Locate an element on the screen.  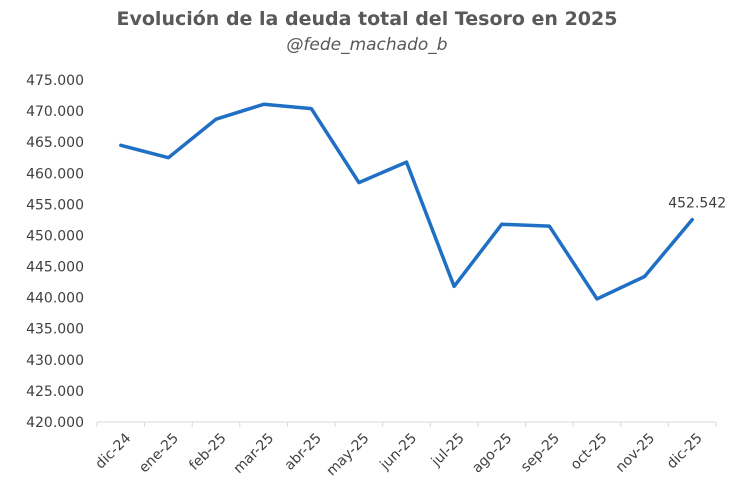
x-tick-label: may-25 is located at coordinates (348, 454).